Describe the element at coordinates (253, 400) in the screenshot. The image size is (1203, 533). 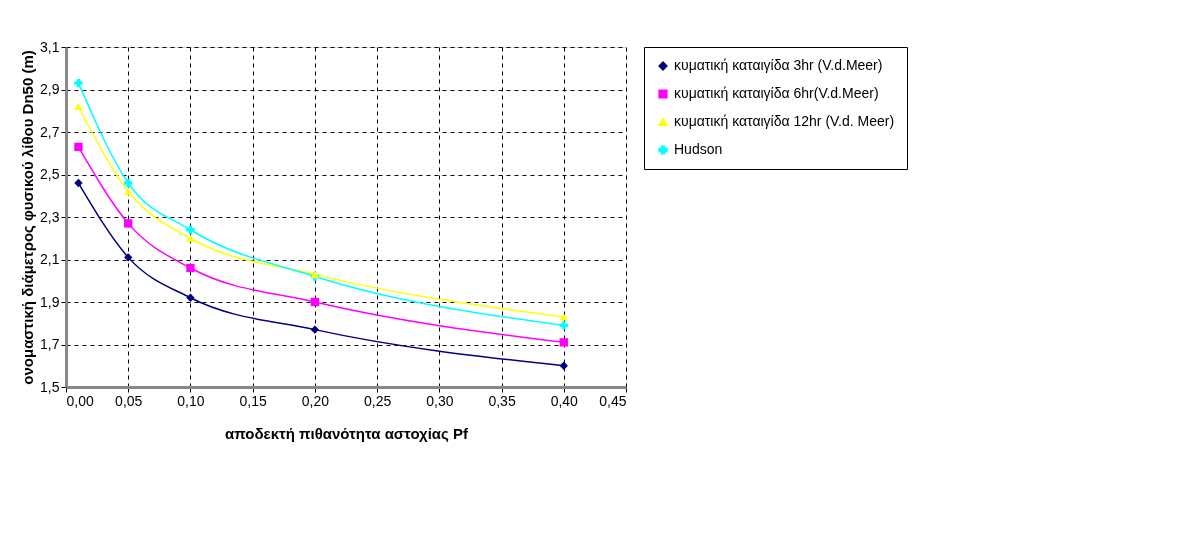
I see `x-tick-label: 0,15` at that location.